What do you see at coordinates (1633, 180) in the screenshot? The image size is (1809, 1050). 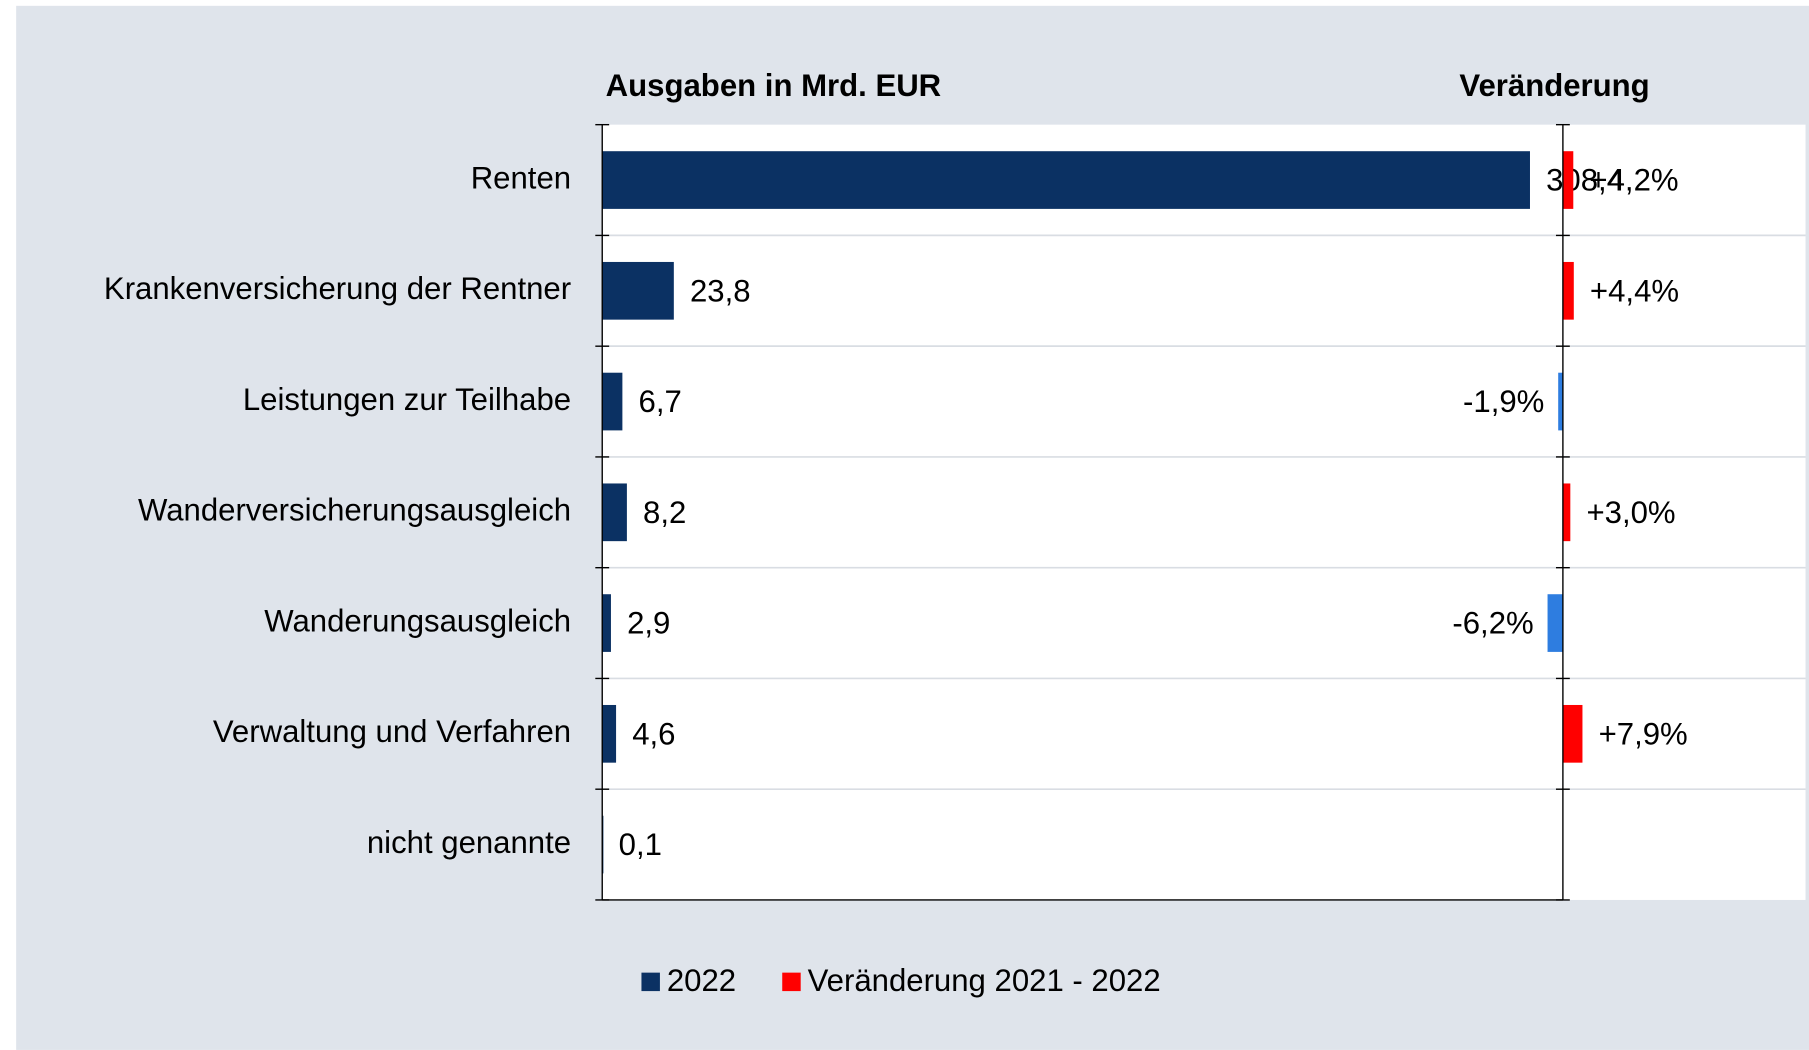 I see `data-label: +4,2%` at bounding box center [1633, 180].